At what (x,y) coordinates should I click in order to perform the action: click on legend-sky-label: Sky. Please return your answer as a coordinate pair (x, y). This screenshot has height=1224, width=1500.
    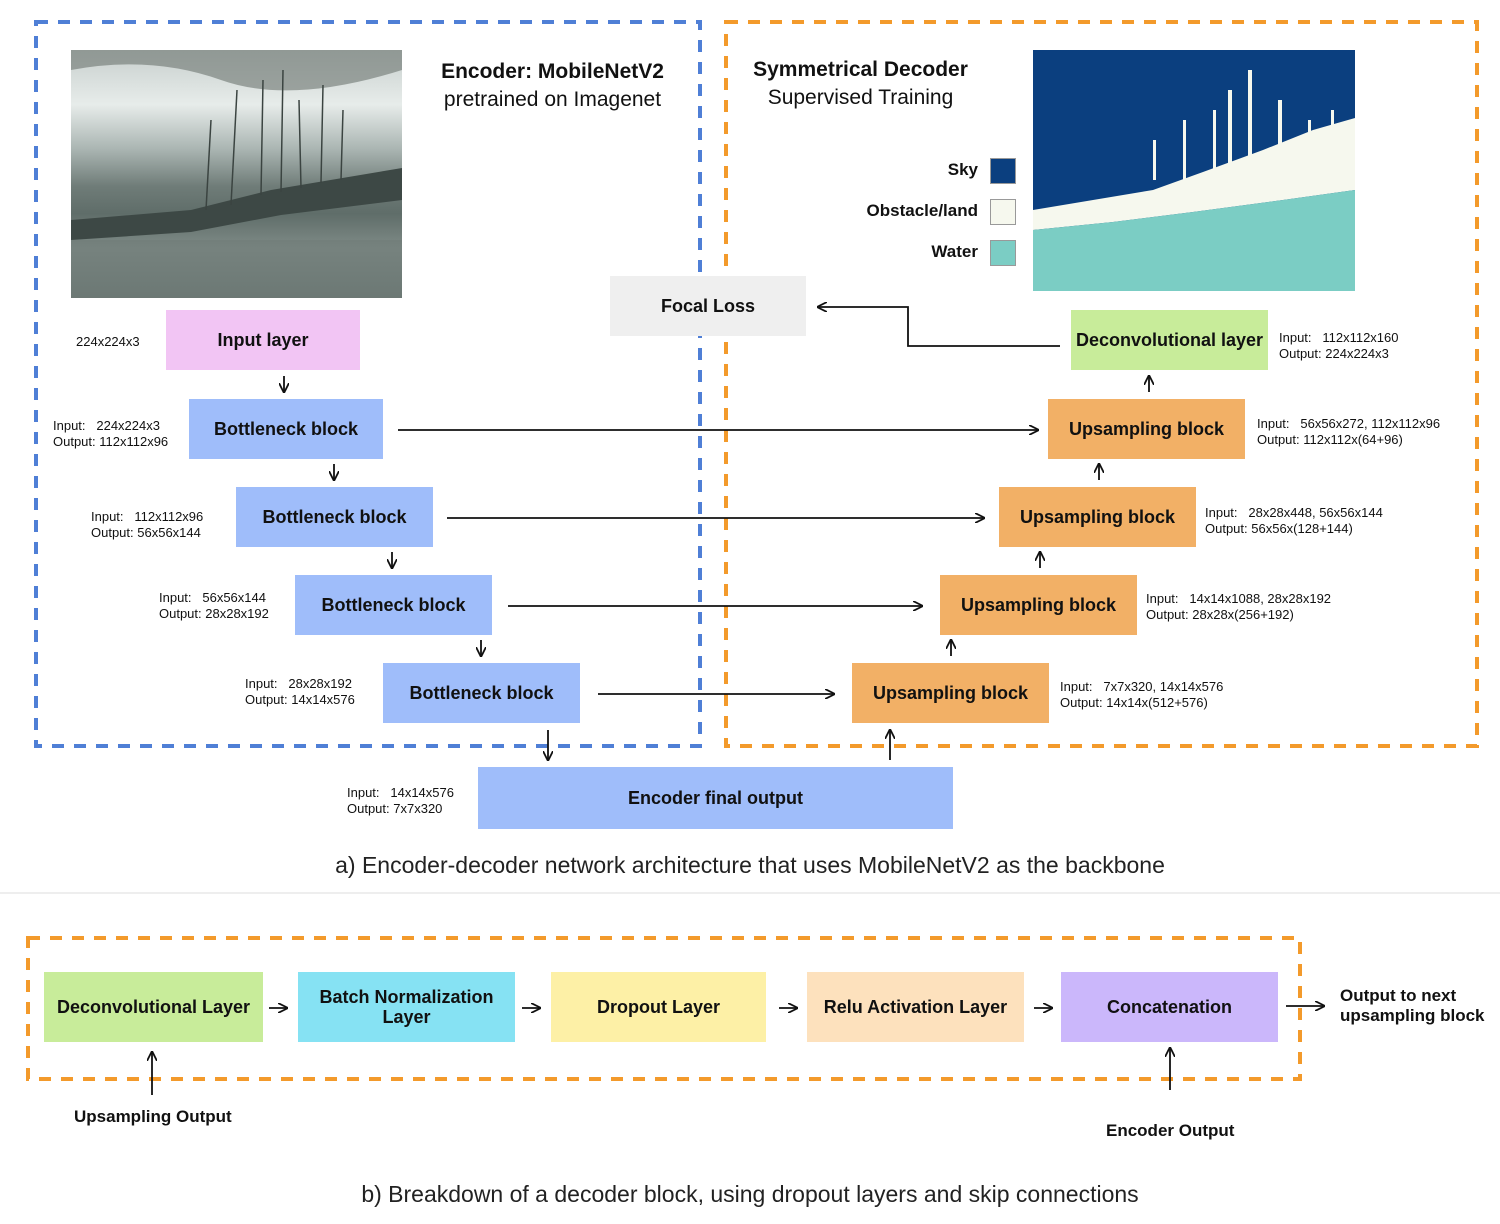
    Looking at the image, I should click on (962, 169).